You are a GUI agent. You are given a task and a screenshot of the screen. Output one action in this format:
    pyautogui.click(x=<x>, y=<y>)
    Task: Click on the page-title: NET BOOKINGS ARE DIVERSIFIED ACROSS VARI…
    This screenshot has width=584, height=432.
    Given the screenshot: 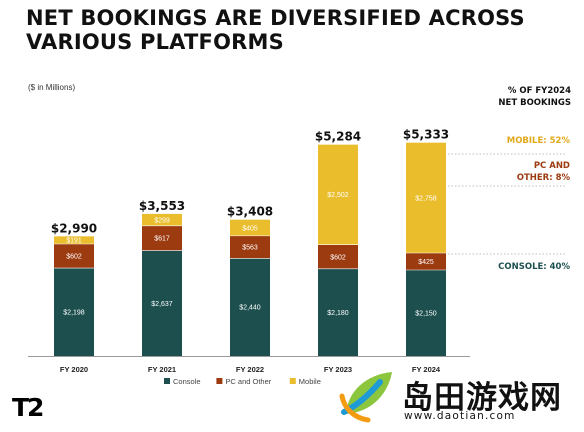 What is the action you would take?
    pyautogui.click(x=275, y=30)
    